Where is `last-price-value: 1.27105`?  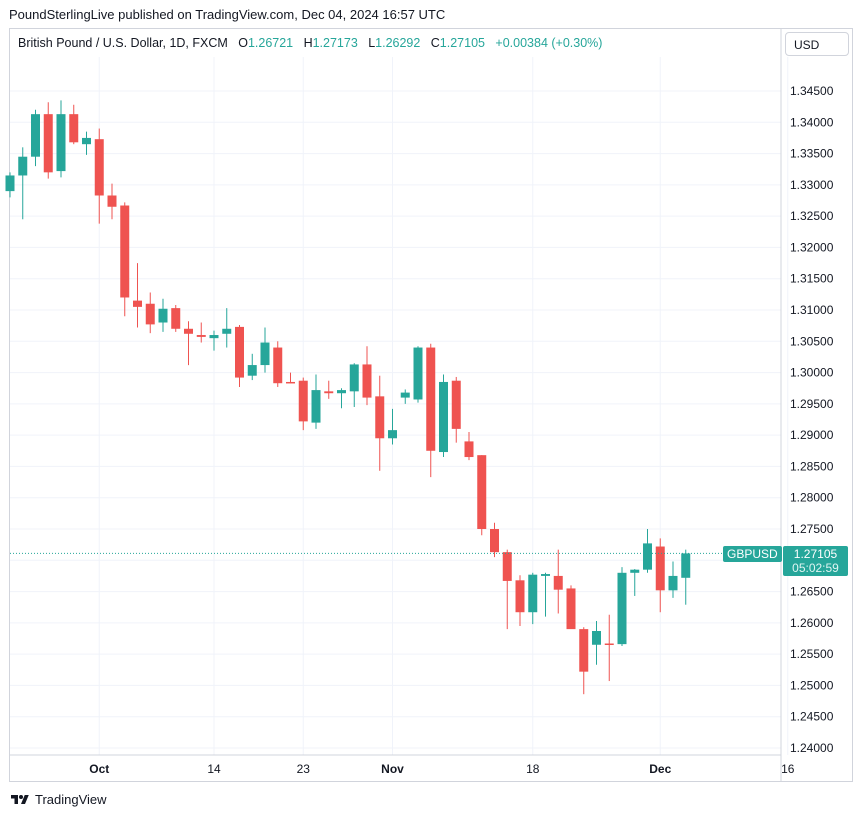 last-price-value: 1.27105 is located at coordinates (815, 554).